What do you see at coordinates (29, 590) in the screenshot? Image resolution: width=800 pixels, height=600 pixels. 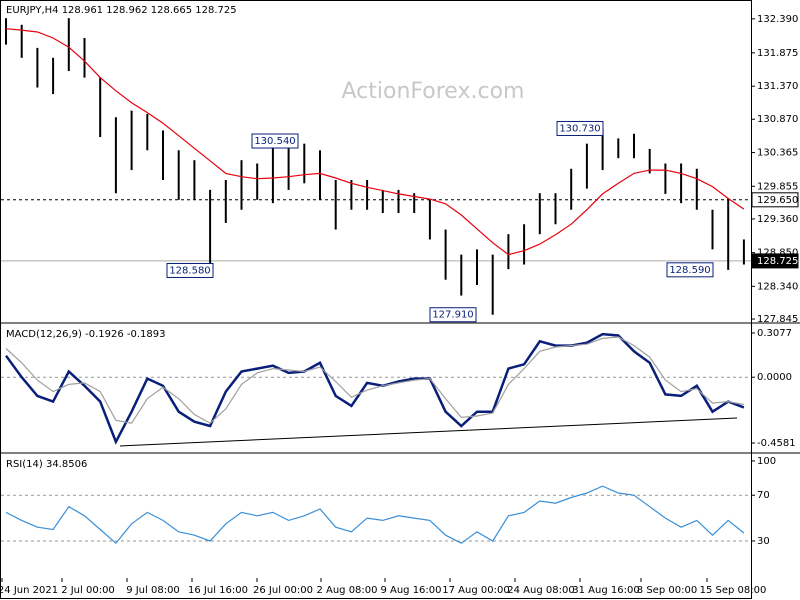 I see `x-tick-label: 24 Jun 2021` at bounding box center [29, 590].